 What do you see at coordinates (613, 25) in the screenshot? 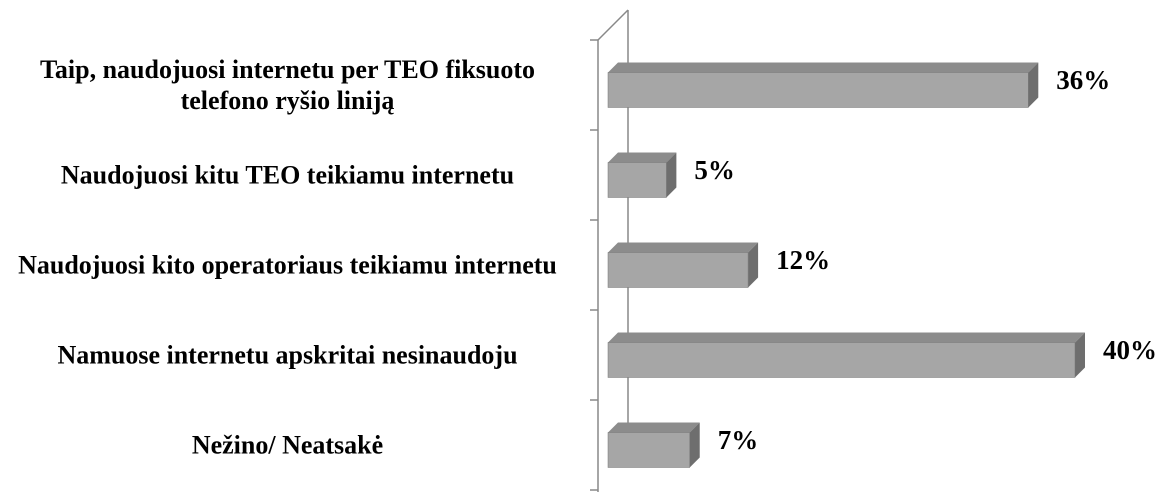
I see `axis-wall-top` at bounding box center [613, 25].